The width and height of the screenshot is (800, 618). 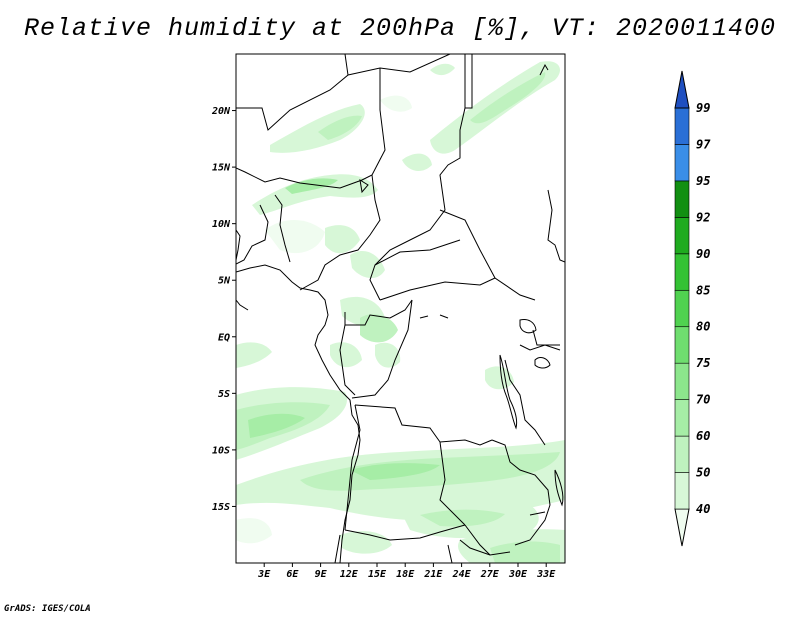 What do you see at coordinates (703, 363) in the screenshot?
I see `colorbar-label: 75` at bounding box center [703, 363].